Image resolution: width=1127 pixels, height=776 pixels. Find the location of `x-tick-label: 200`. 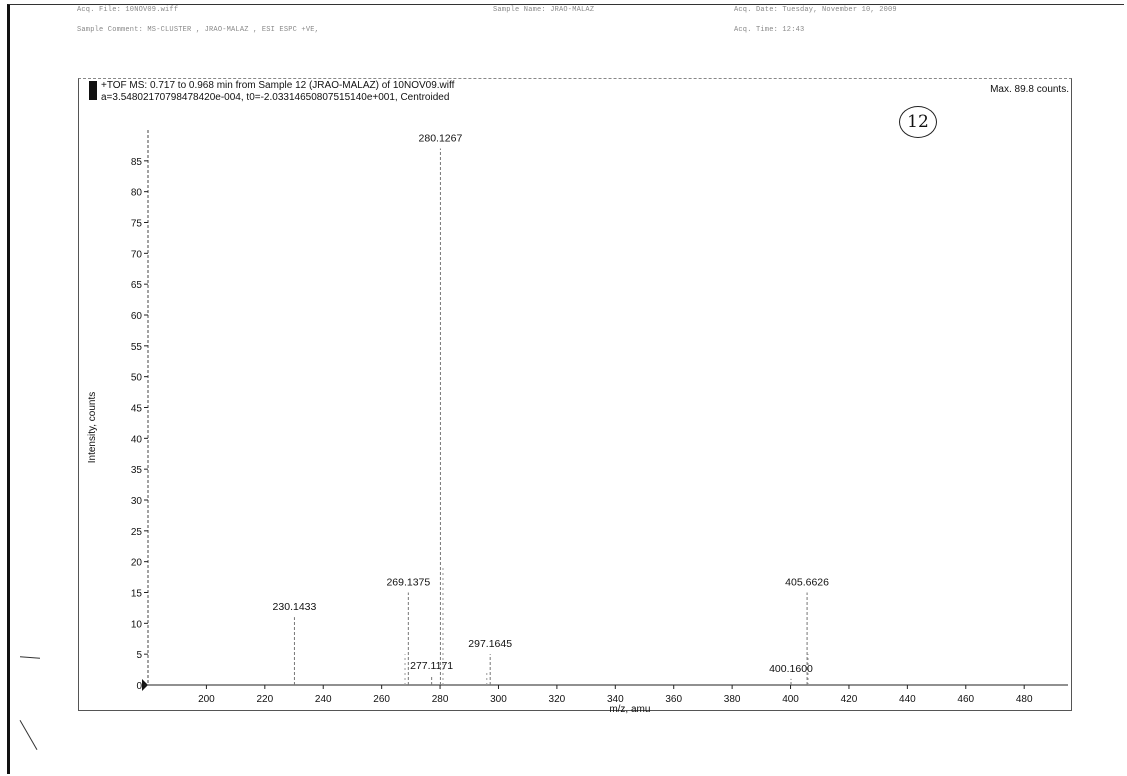

x-tick-label: 200 is located at coordinates (206, 699).